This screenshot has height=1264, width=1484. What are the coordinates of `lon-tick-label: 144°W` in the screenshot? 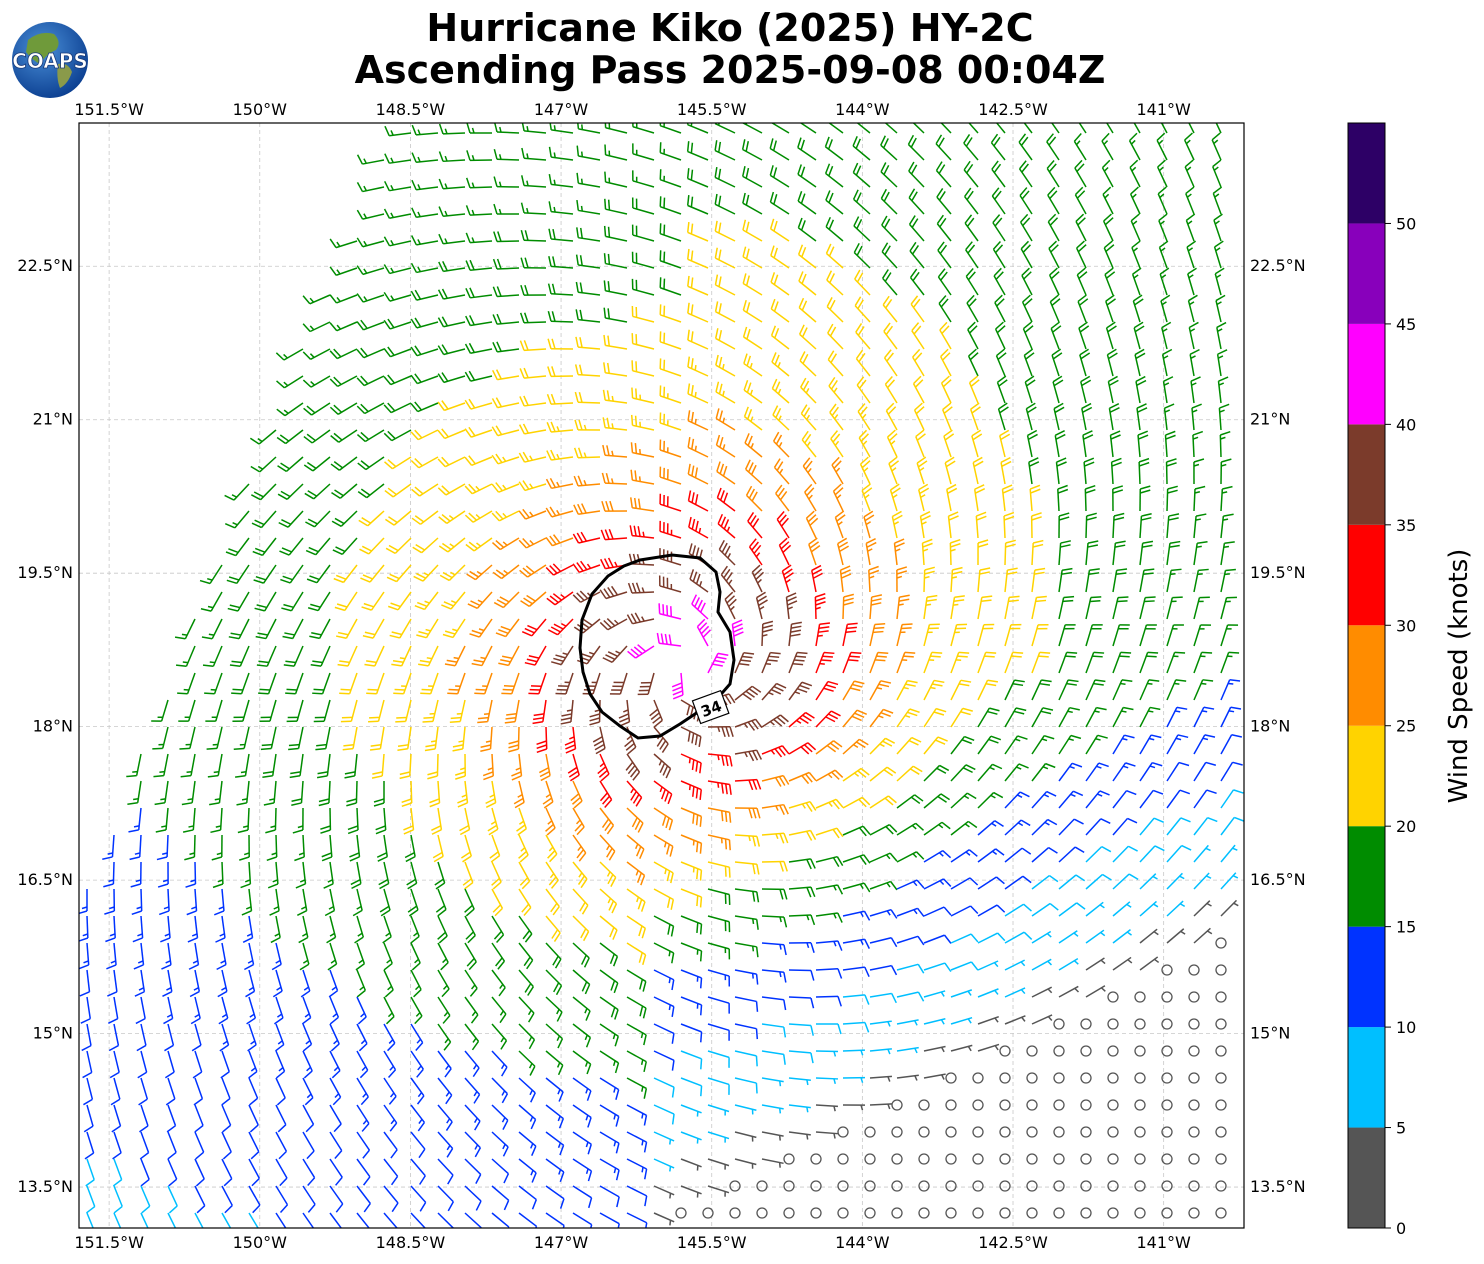 It's located at (862, 109).